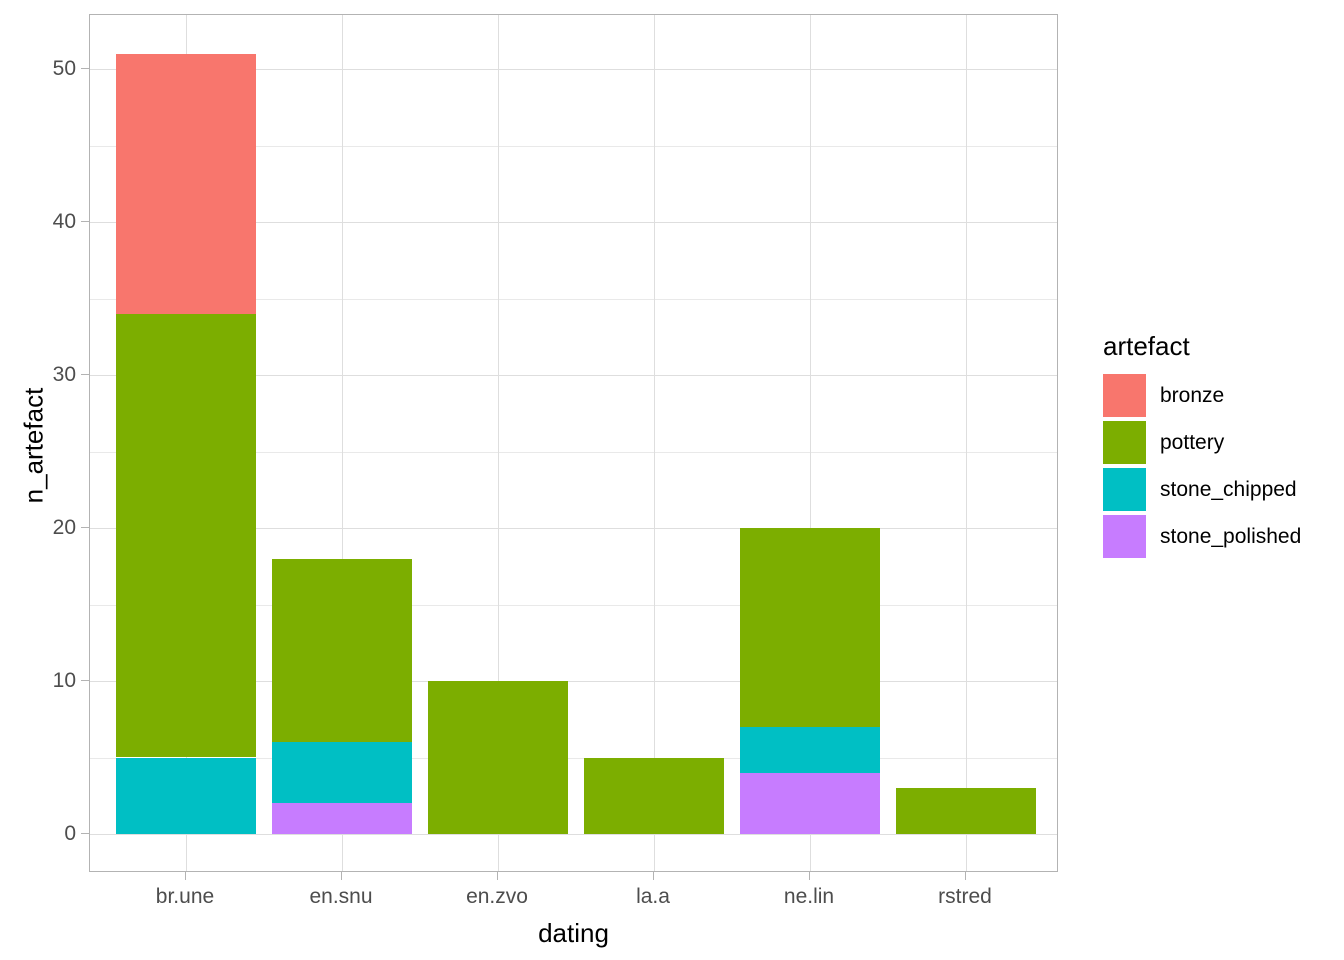 This screenshot has width=1344, height=960. Describe the element at coordinates (1202, 466) in the screenshot. I see `legend-rows: bronze pottery stone_chipped stone_polished` at that location.